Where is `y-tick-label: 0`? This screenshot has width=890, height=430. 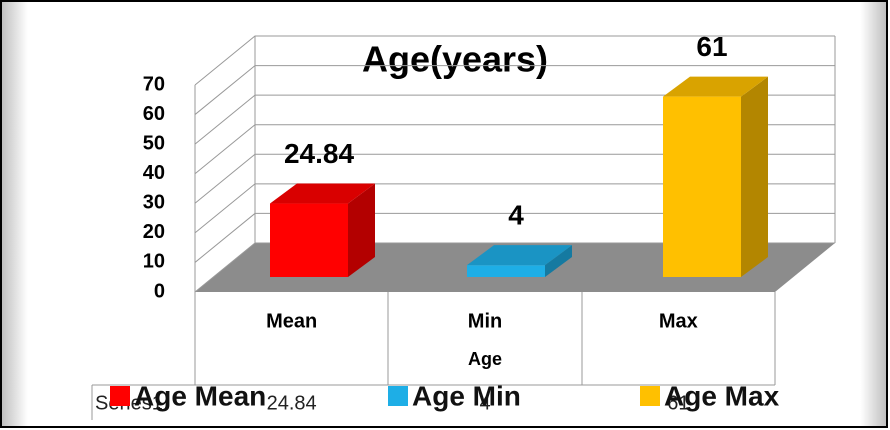
y-tick-label: 0 is located at coordinates (159, 291).